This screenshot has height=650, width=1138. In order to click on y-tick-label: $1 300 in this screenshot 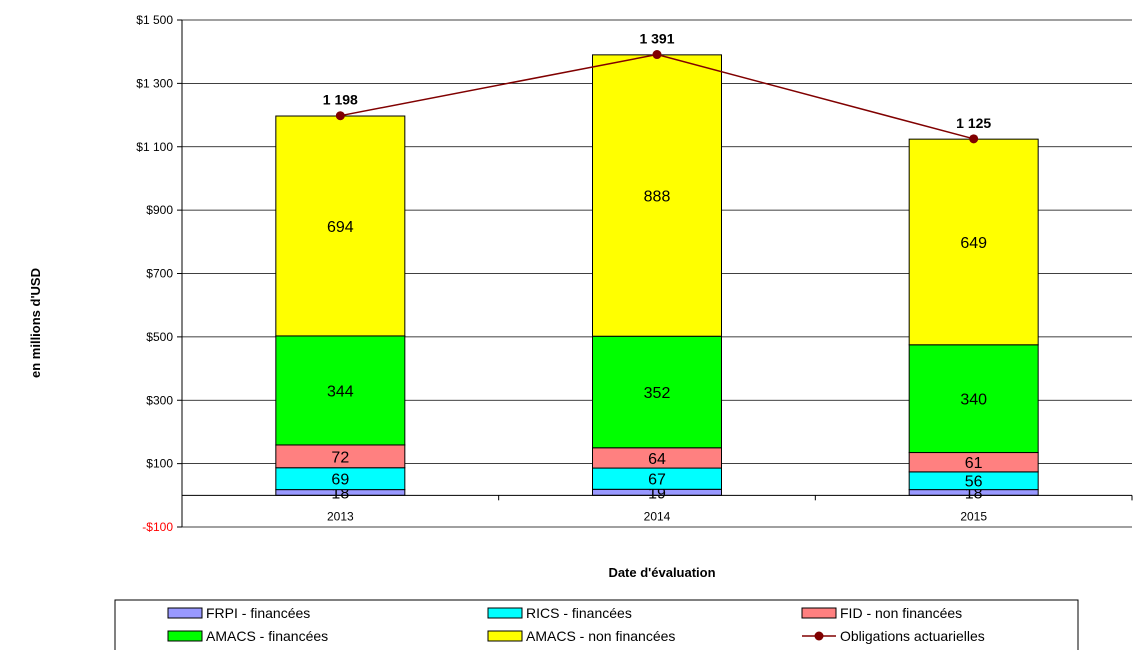, I will do `click(154, 83)`.